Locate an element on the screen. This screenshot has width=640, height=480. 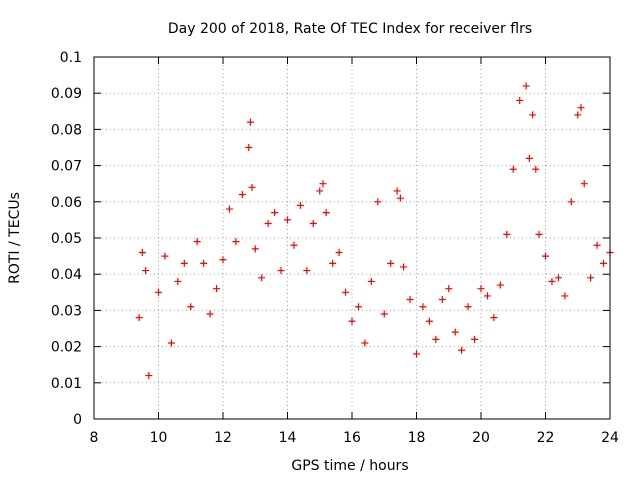
x-tick-label: 20 is located at coordinates (481, 438).